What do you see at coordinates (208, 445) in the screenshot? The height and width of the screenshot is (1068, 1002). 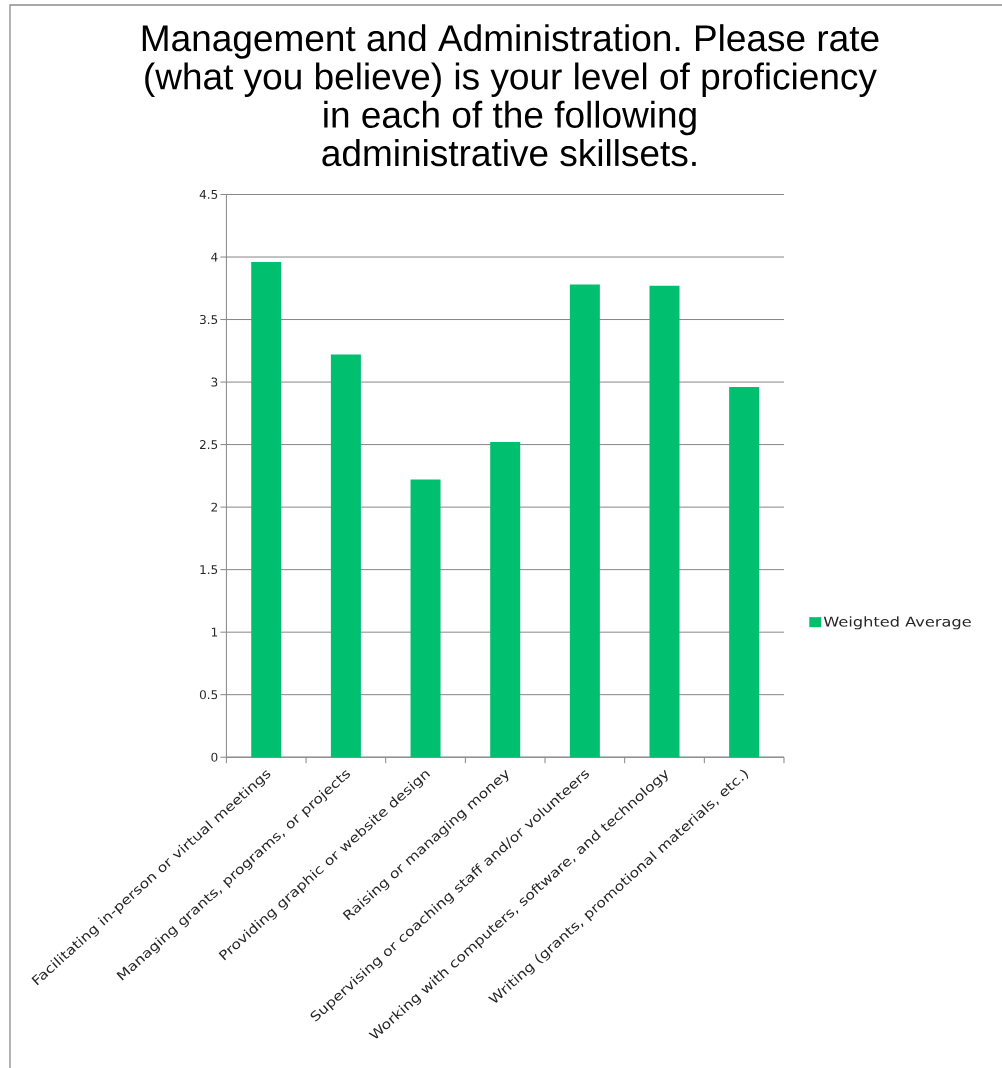 I see `y-tick-label: 2.5` at bounding box center [208, 445].